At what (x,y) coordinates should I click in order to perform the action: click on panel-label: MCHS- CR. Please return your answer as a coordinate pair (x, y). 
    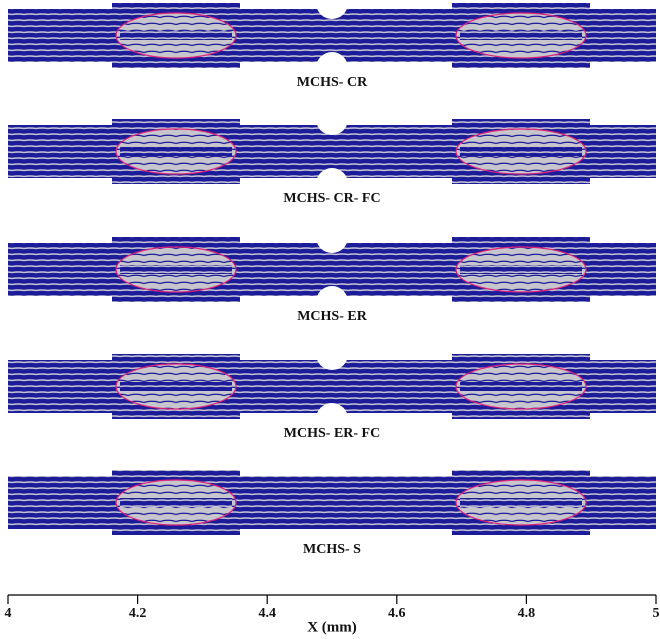
    Looking at the image, I should click on (332, 82).